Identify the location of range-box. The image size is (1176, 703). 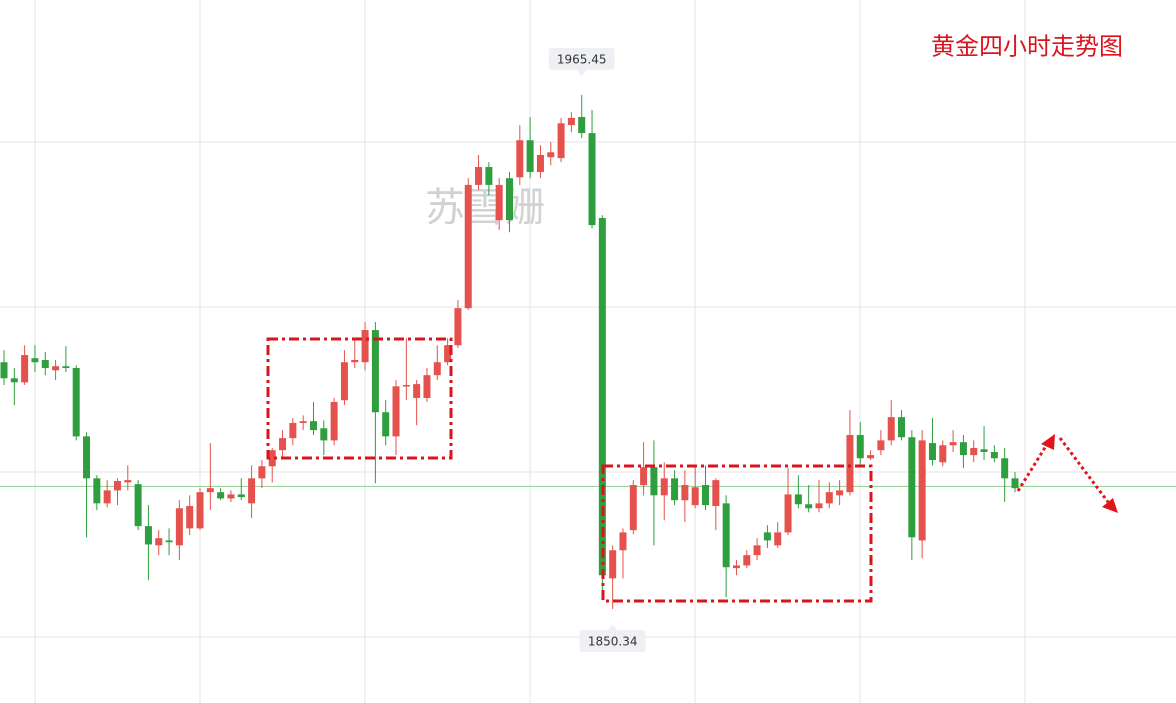
(359, 398).